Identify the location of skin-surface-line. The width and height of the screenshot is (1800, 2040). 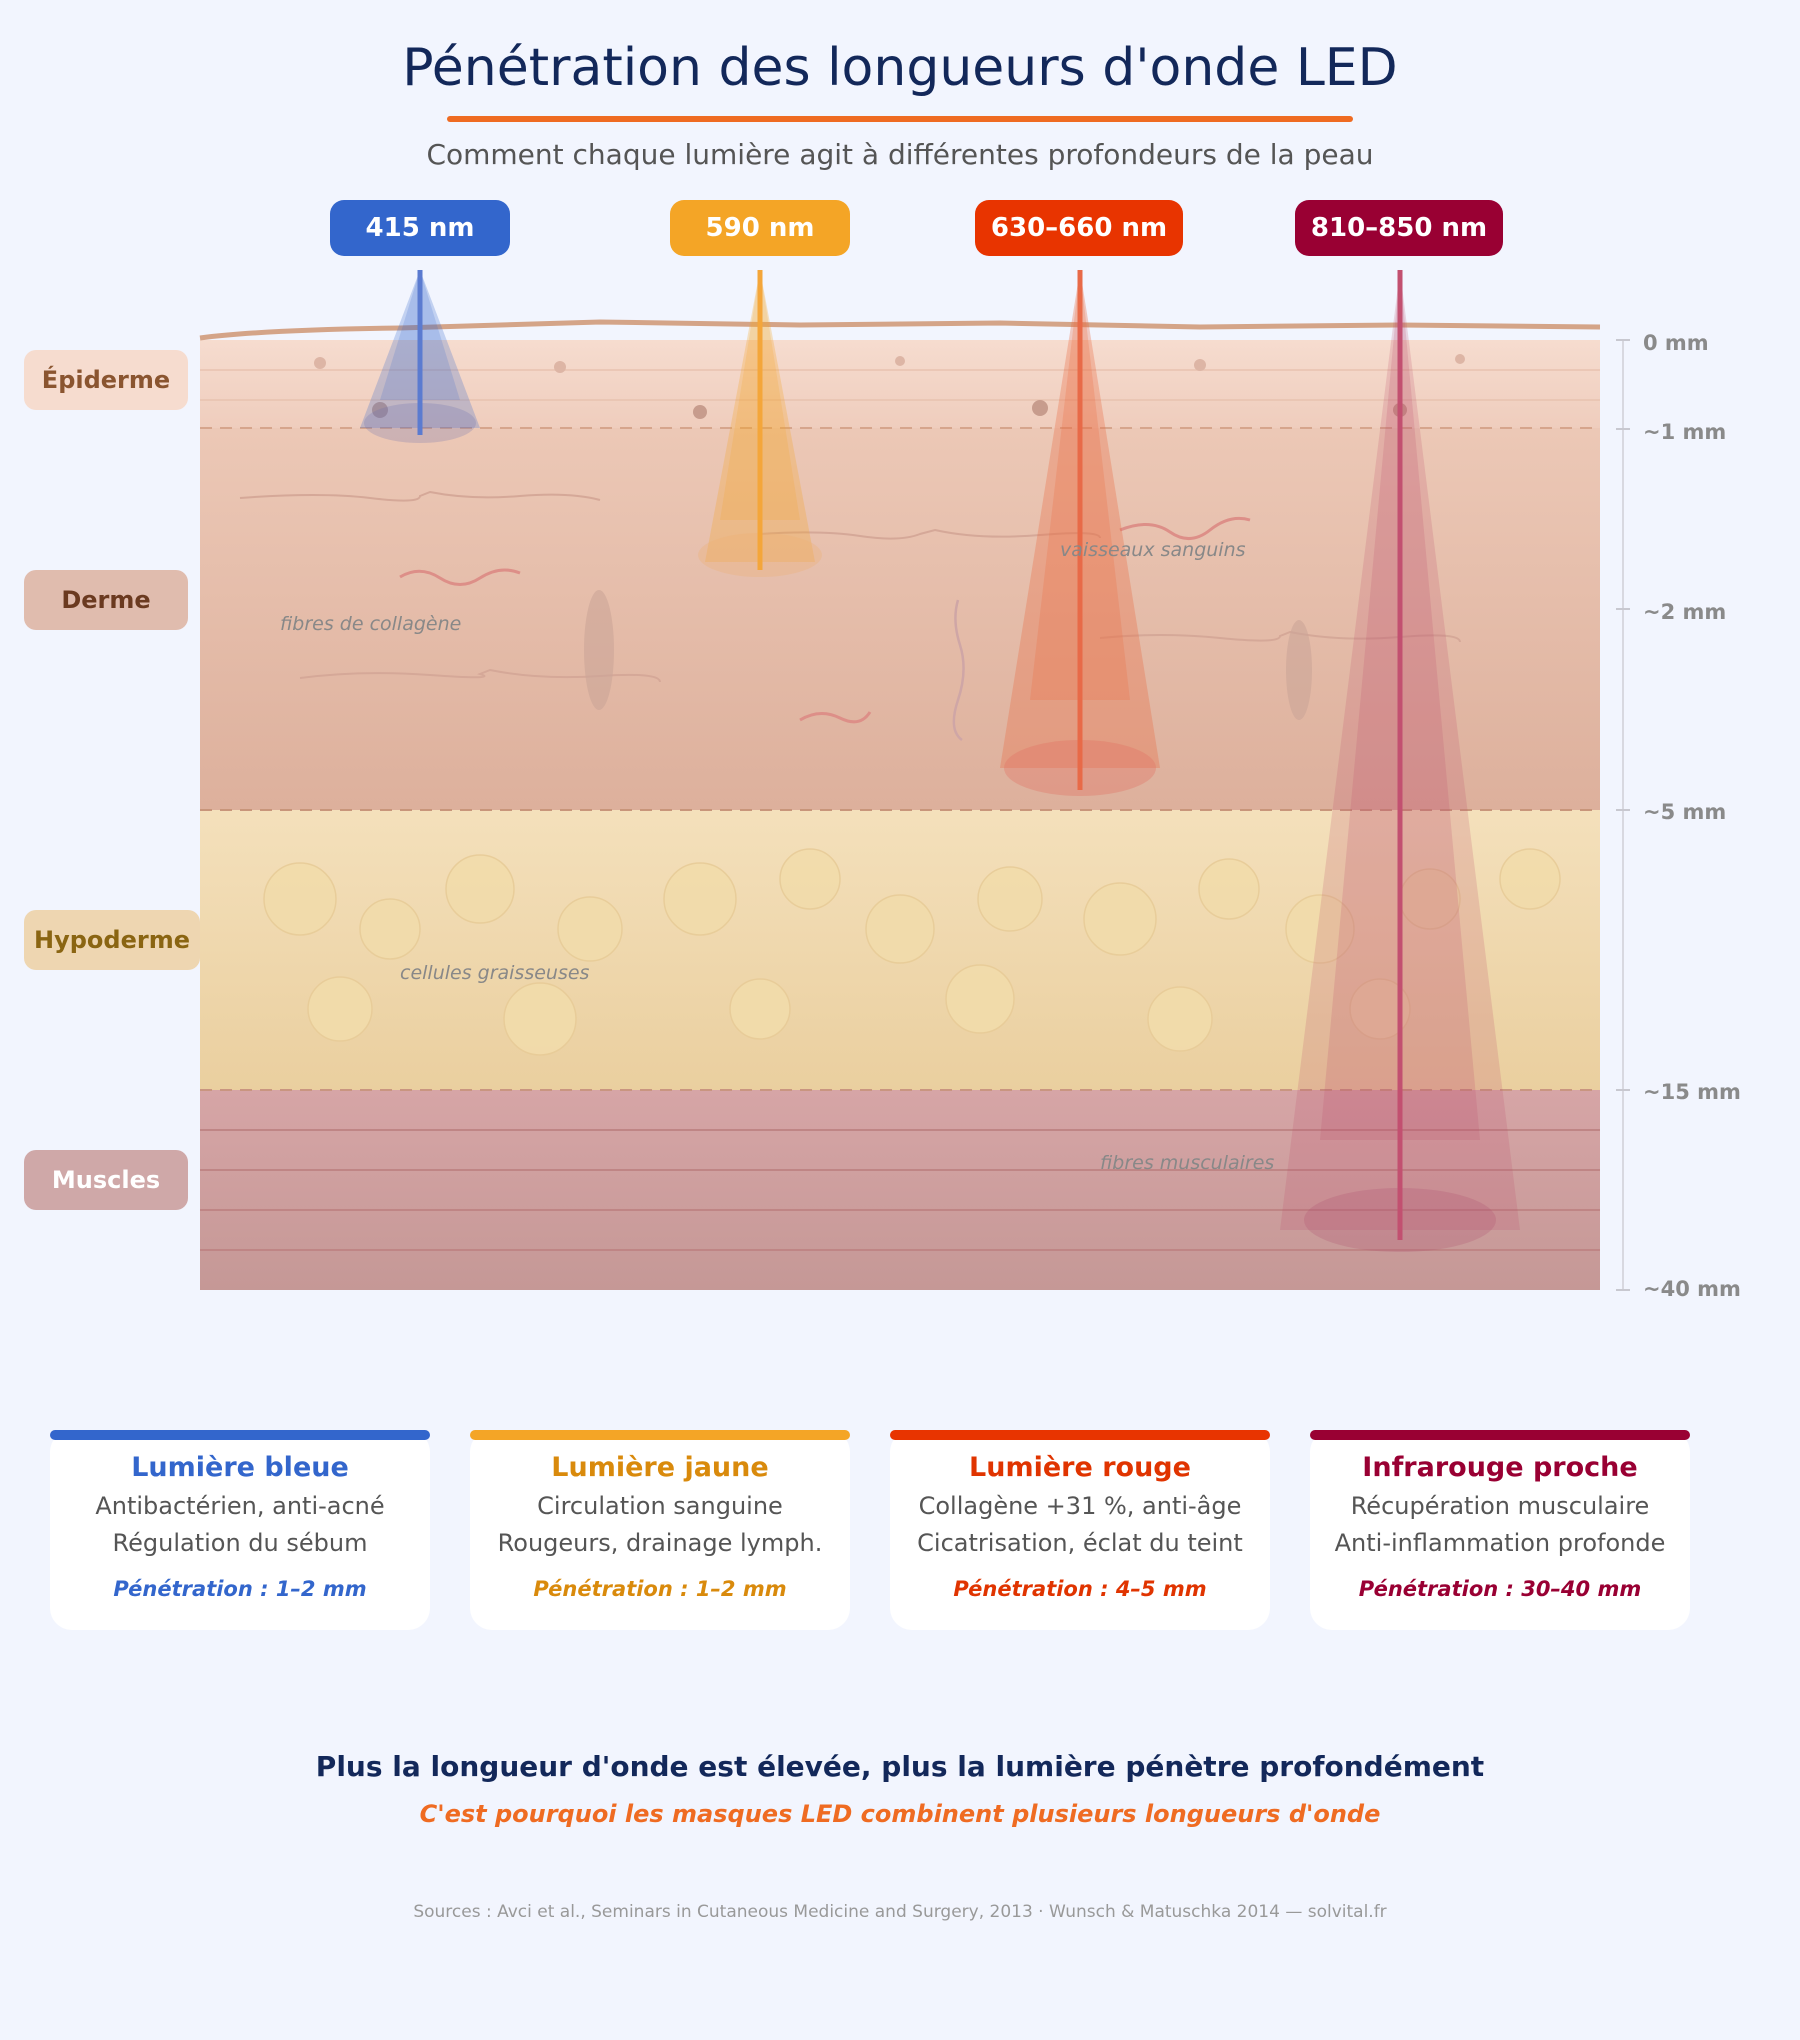
(900, 330).